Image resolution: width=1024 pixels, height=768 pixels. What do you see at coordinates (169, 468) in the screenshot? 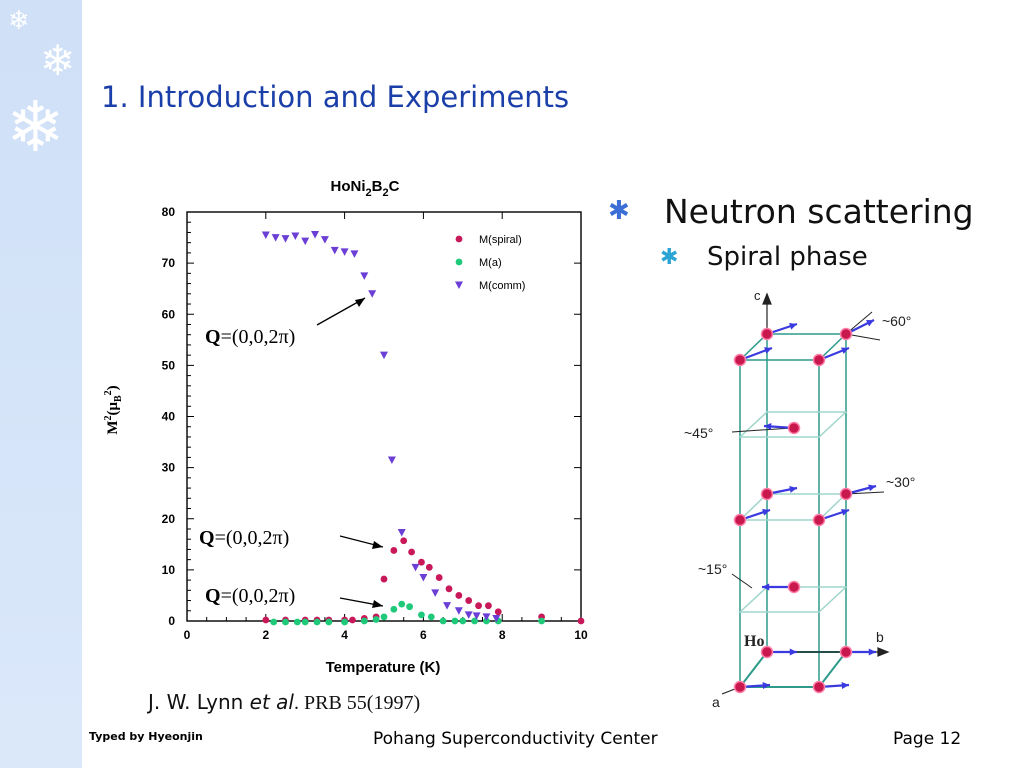
I see `y-tick-label: 30` at bounding box center [169, 468].